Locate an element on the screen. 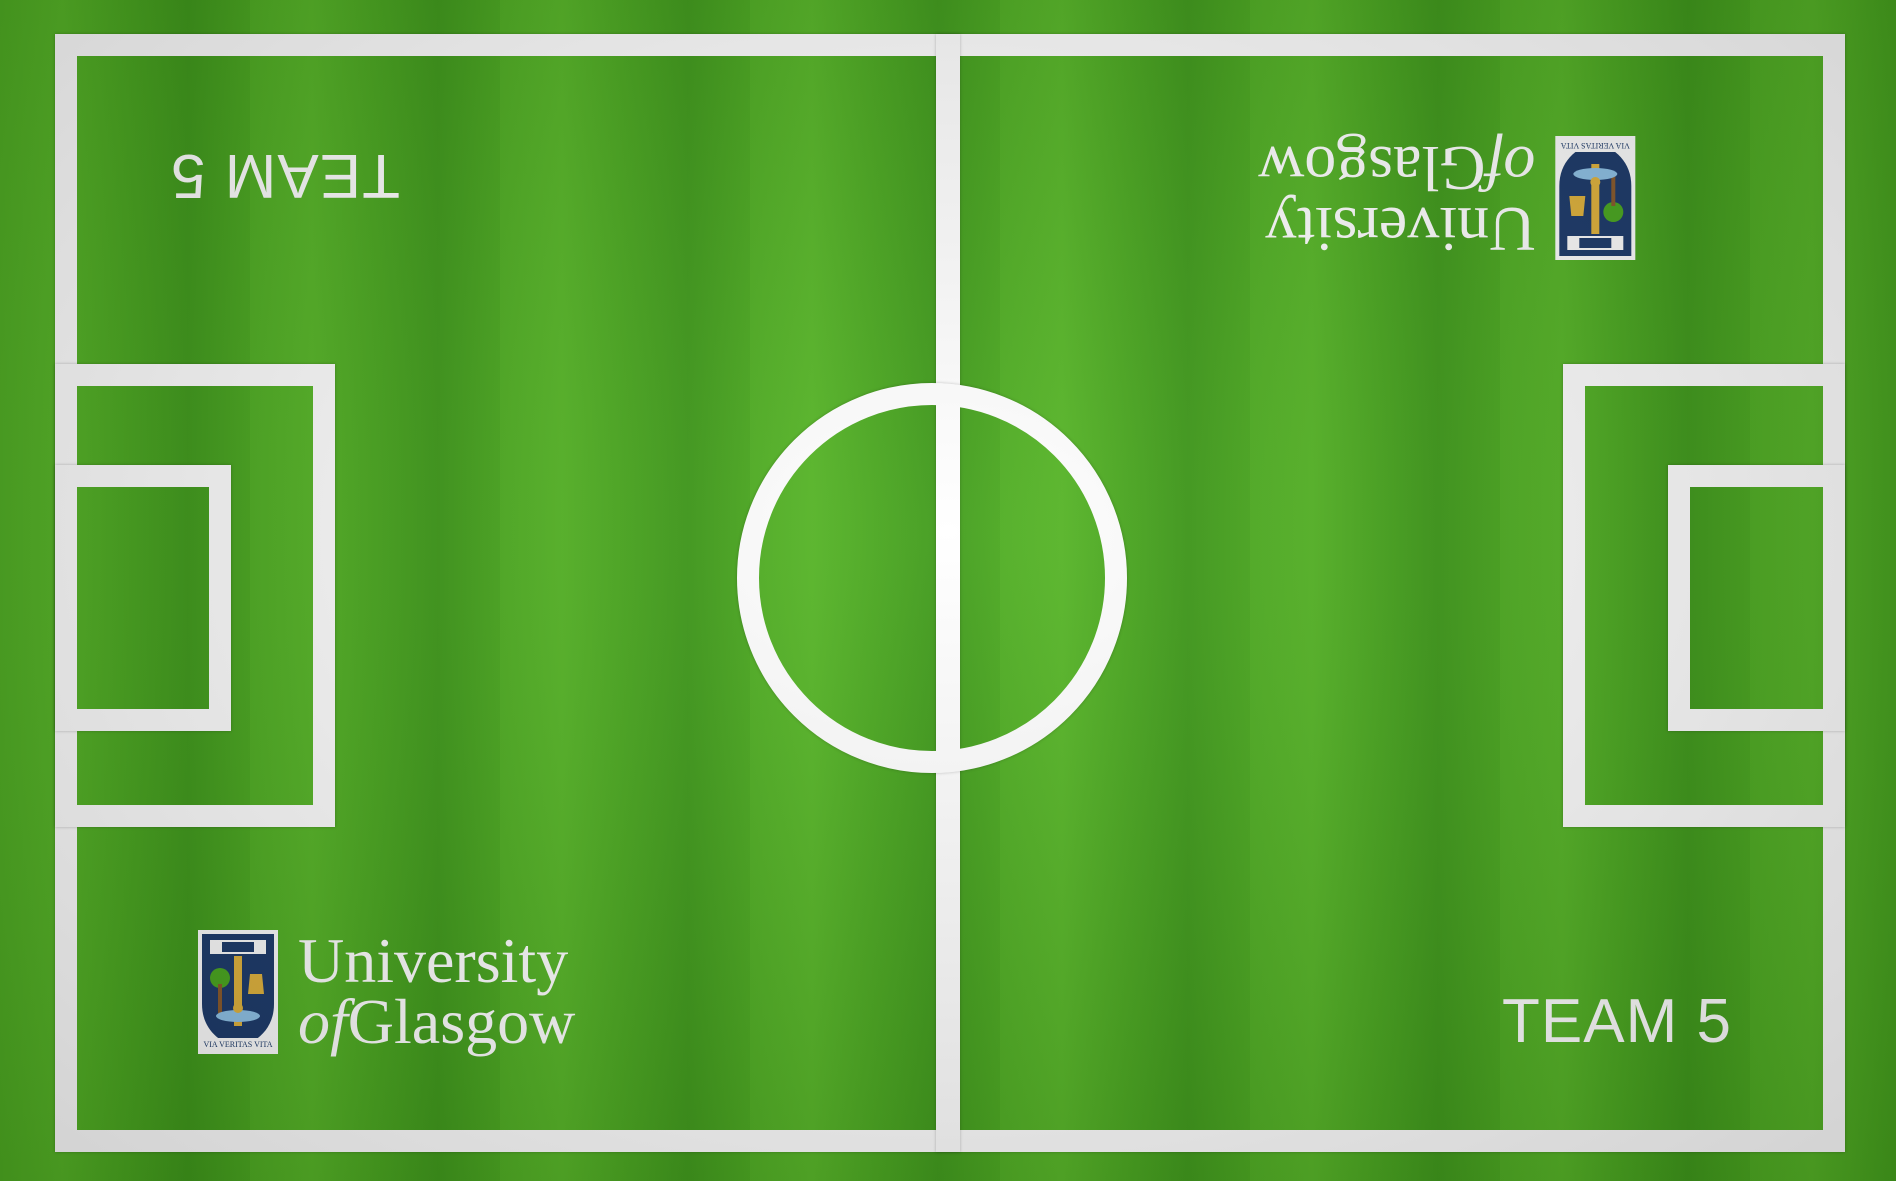  university-logo-top-right: VIA VERITAS VITA University ofGlasgow is located at coordinates (1447, 199).